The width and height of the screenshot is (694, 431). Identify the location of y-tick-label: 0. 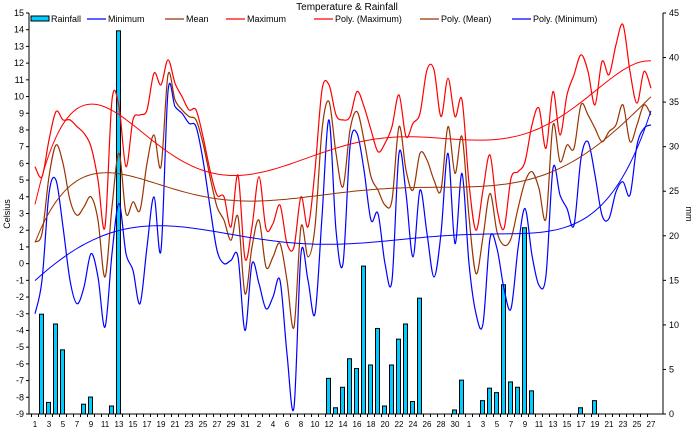
(21, 264).